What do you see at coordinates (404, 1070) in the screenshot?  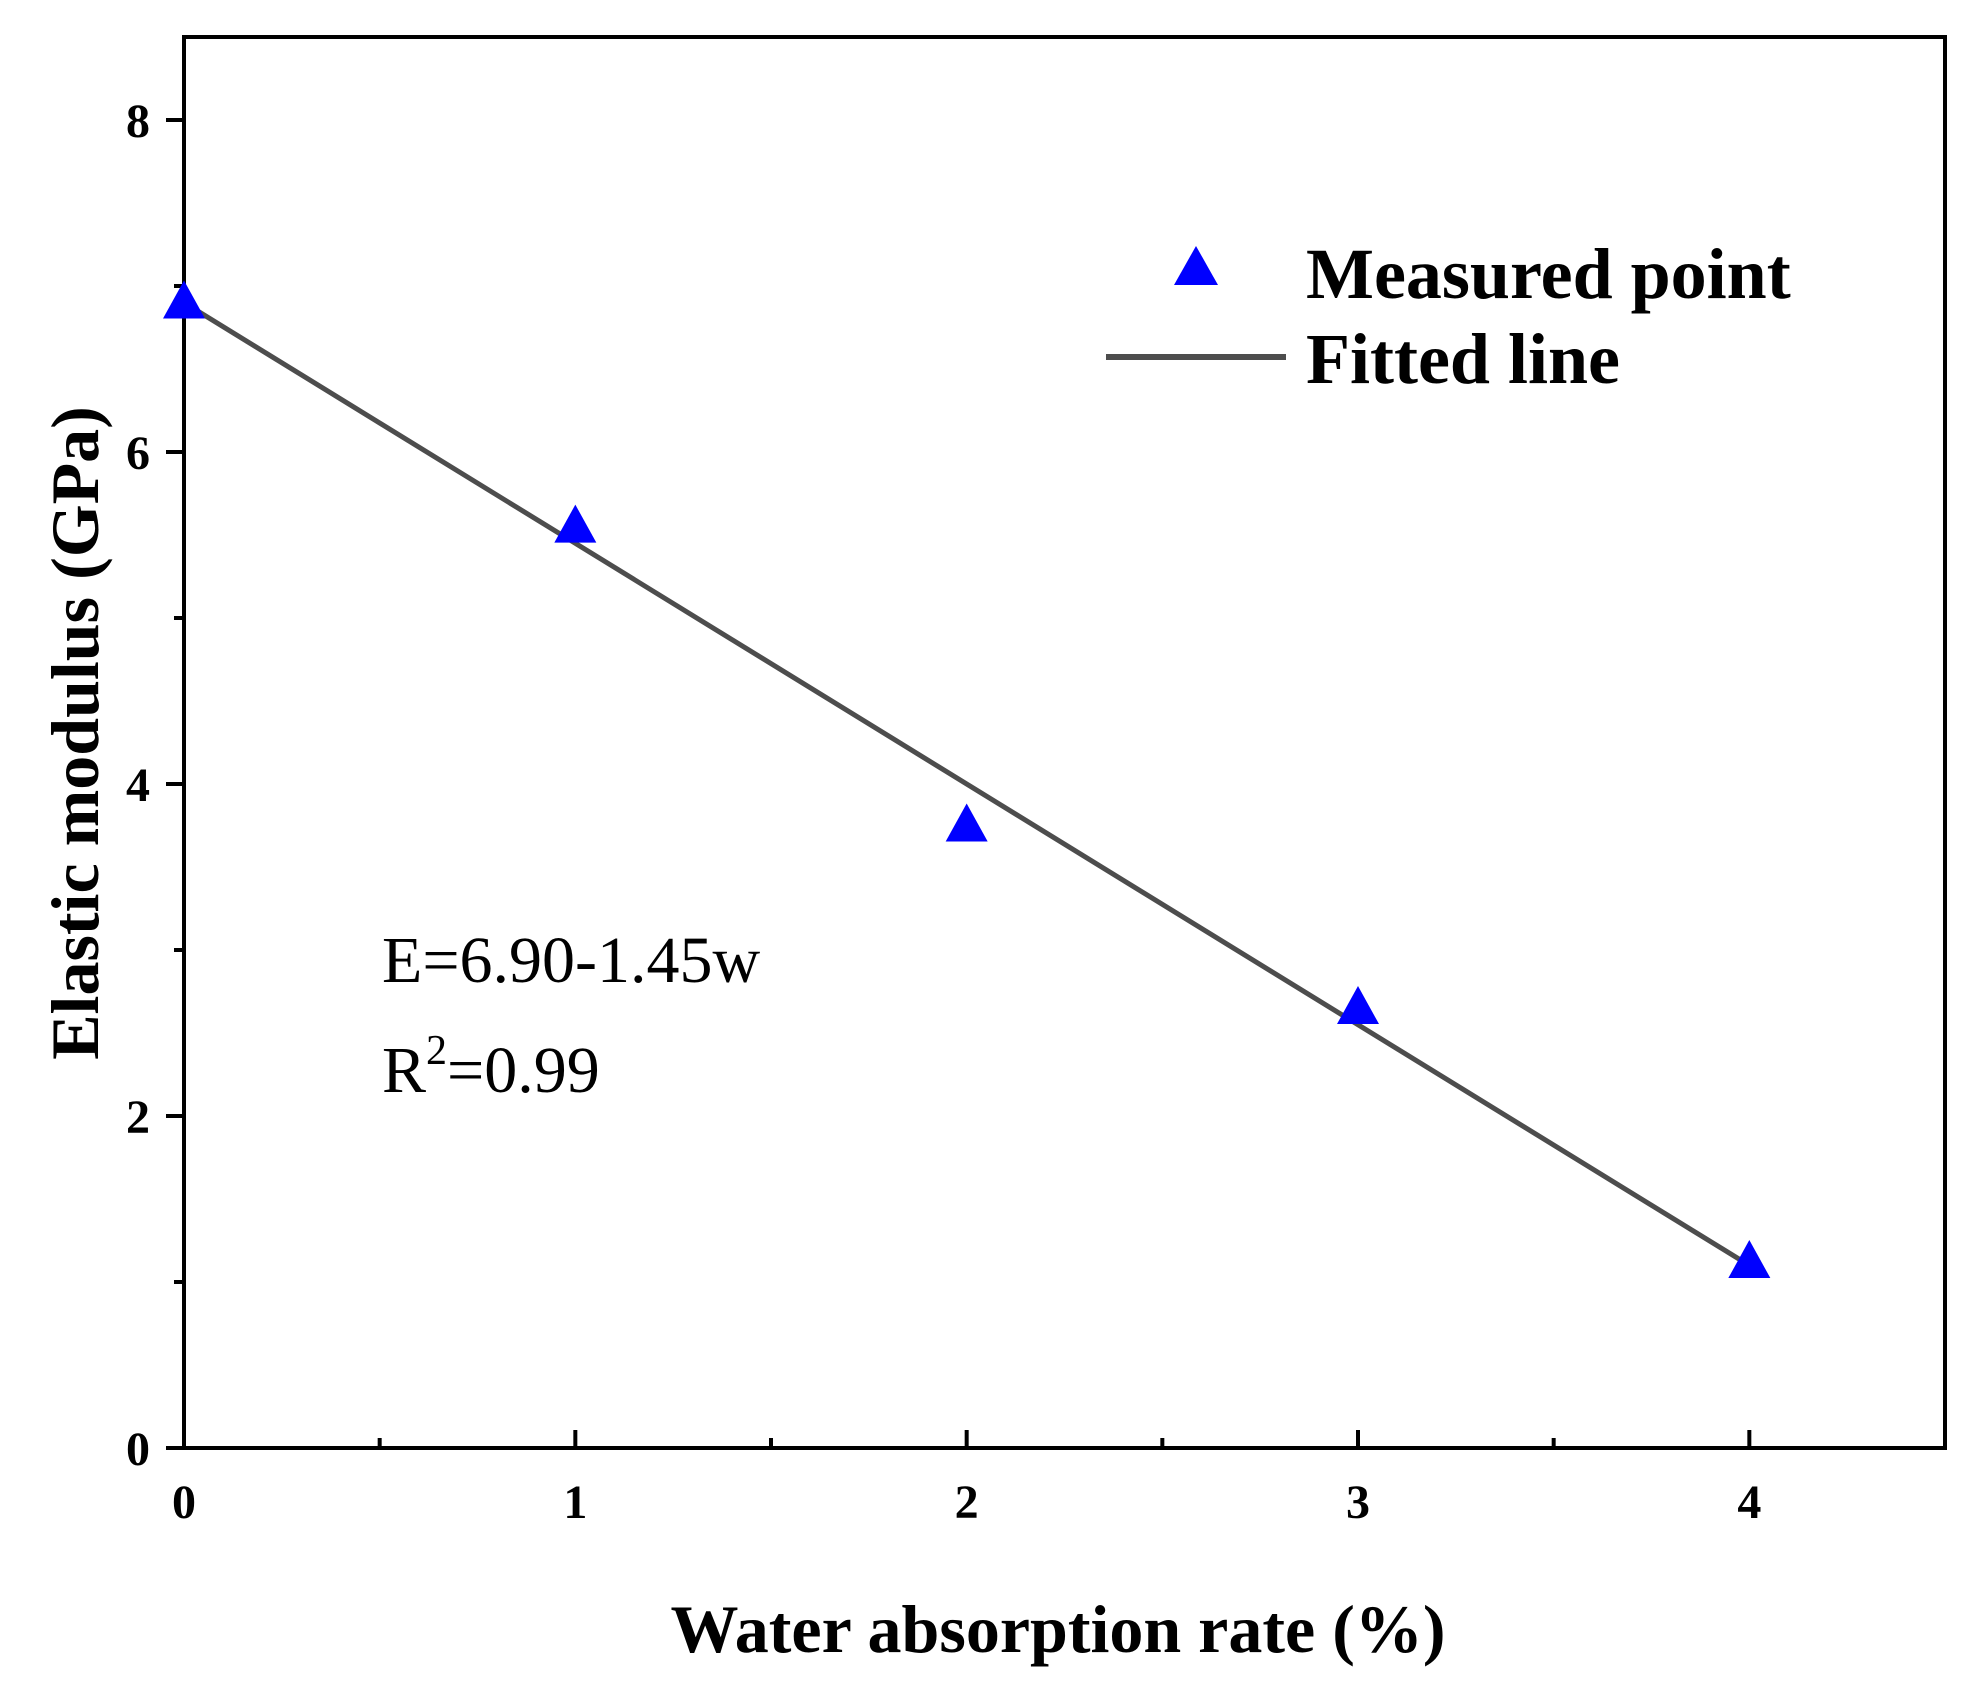 I see `r-squared-prefix: R` at bounding box center [404, 1070].